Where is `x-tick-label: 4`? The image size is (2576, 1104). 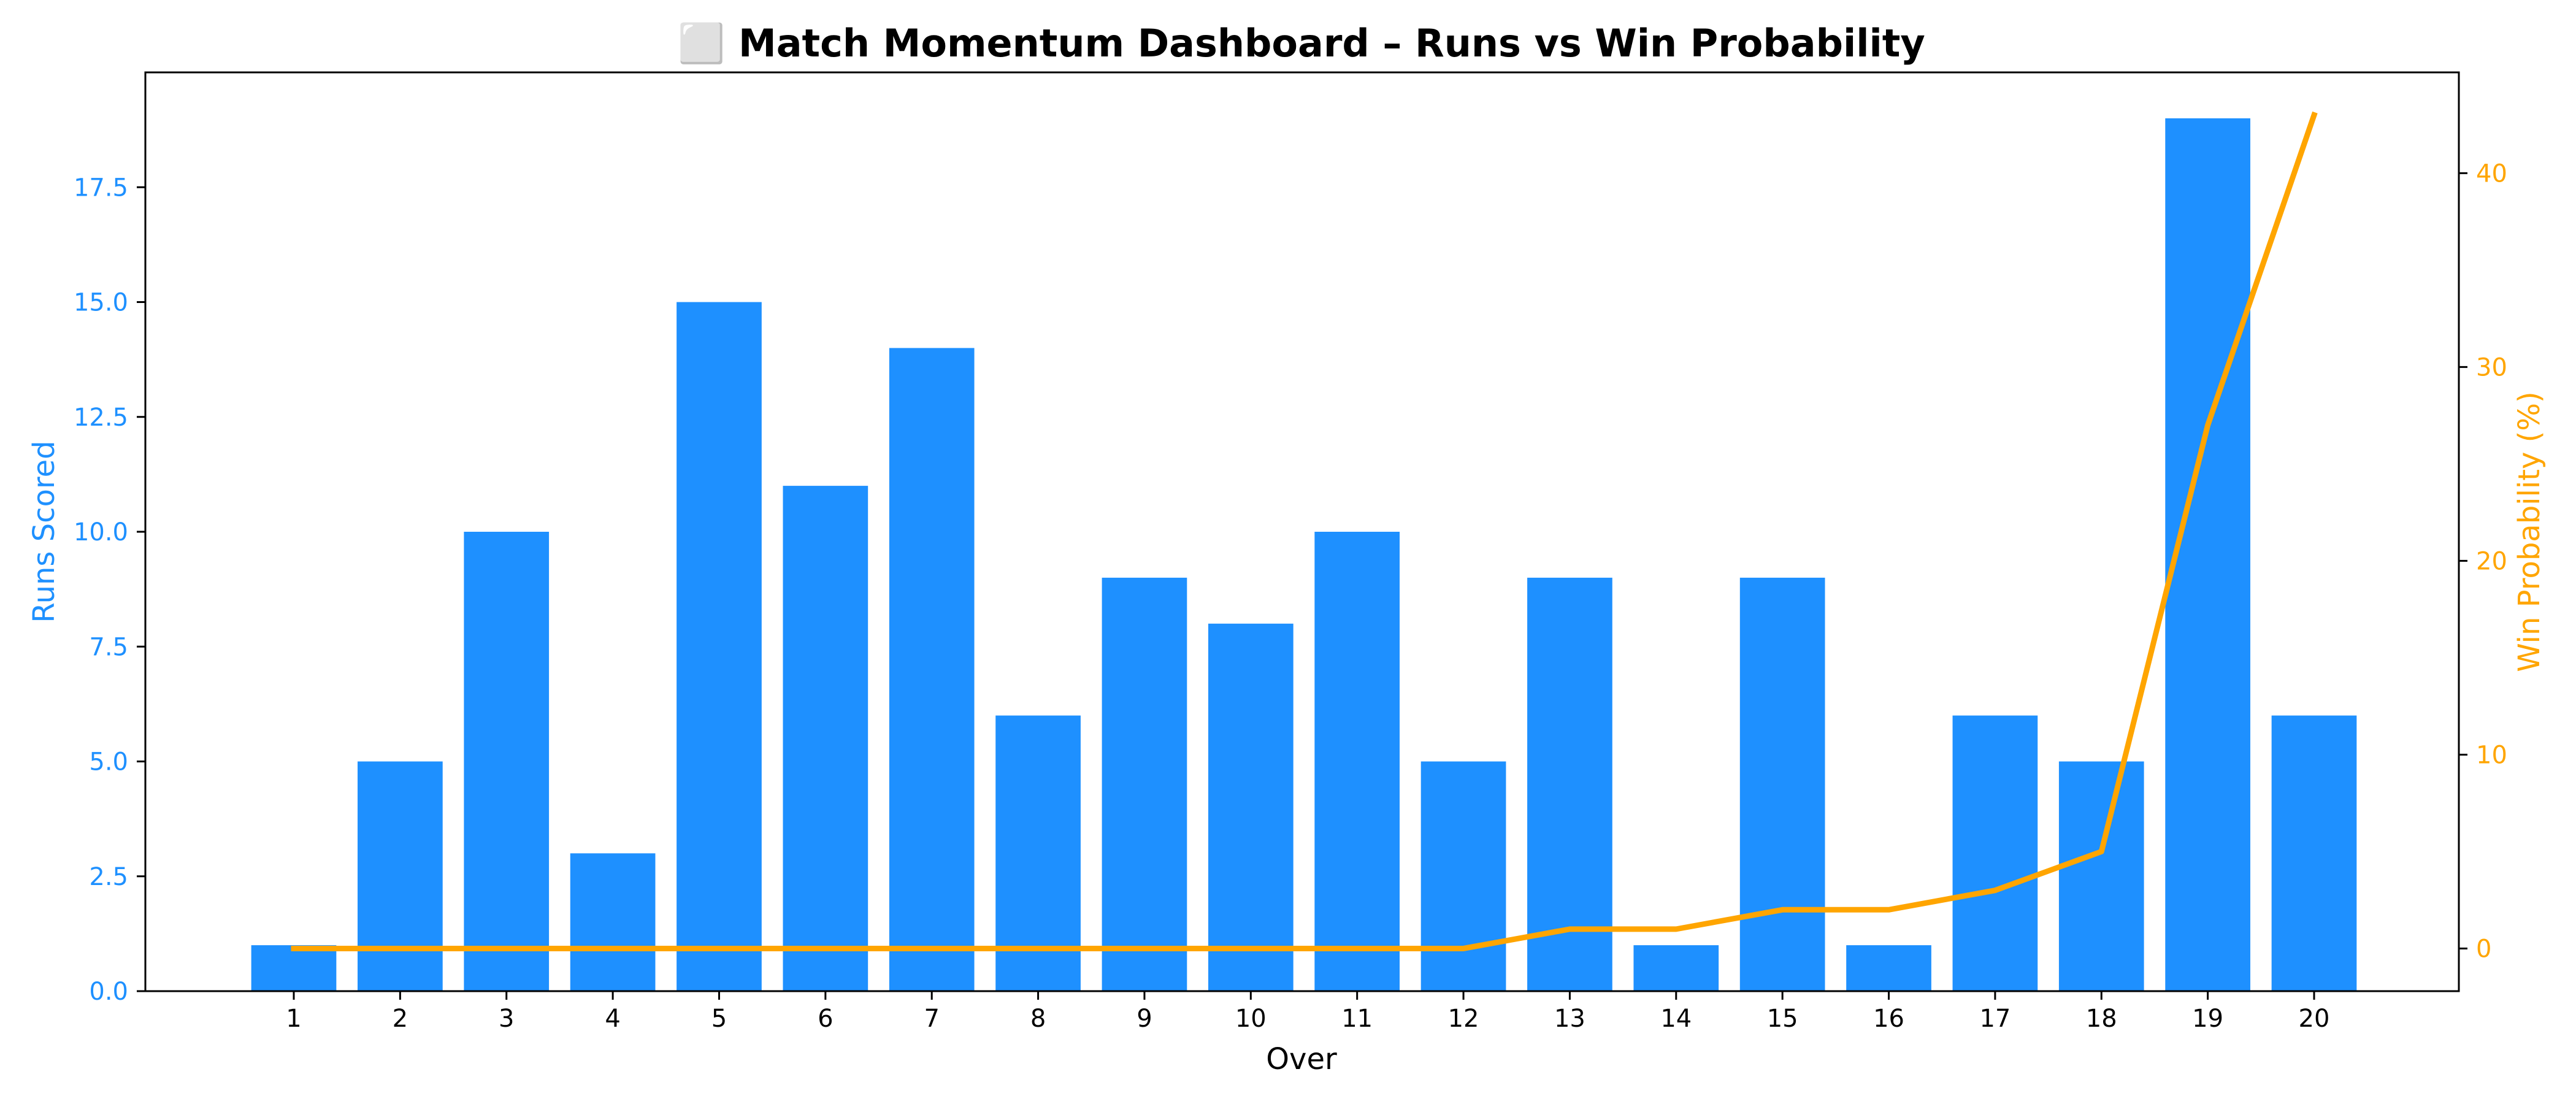 x-tick-label: 4 is located at coordinates (612, 1019).